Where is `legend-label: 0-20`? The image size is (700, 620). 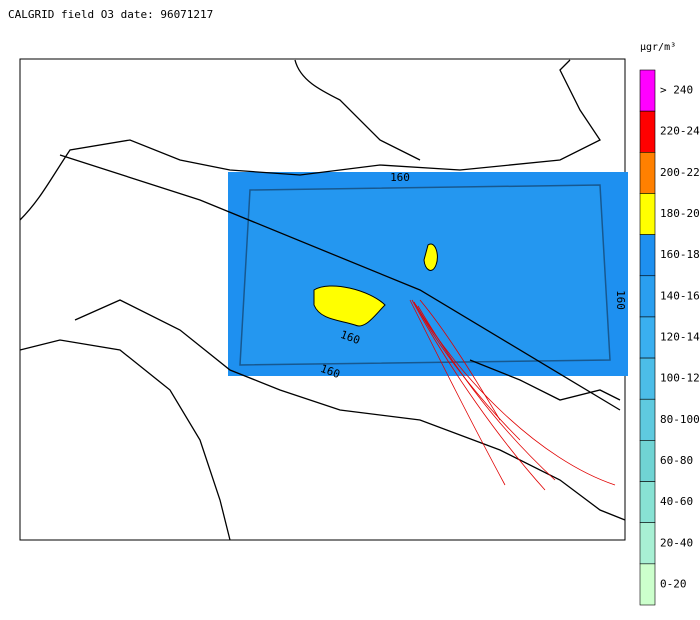 legend-label: 0-20 is located at coordinates (673, 583).